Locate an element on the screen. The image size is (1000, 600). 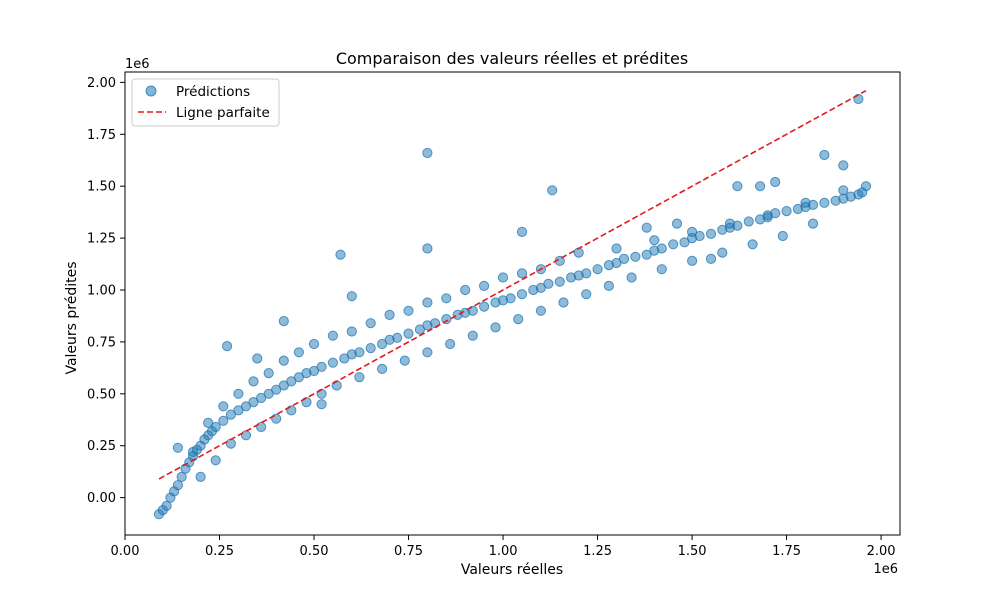
y-tick-label: 1.25 is located at coordinates (101, 239).